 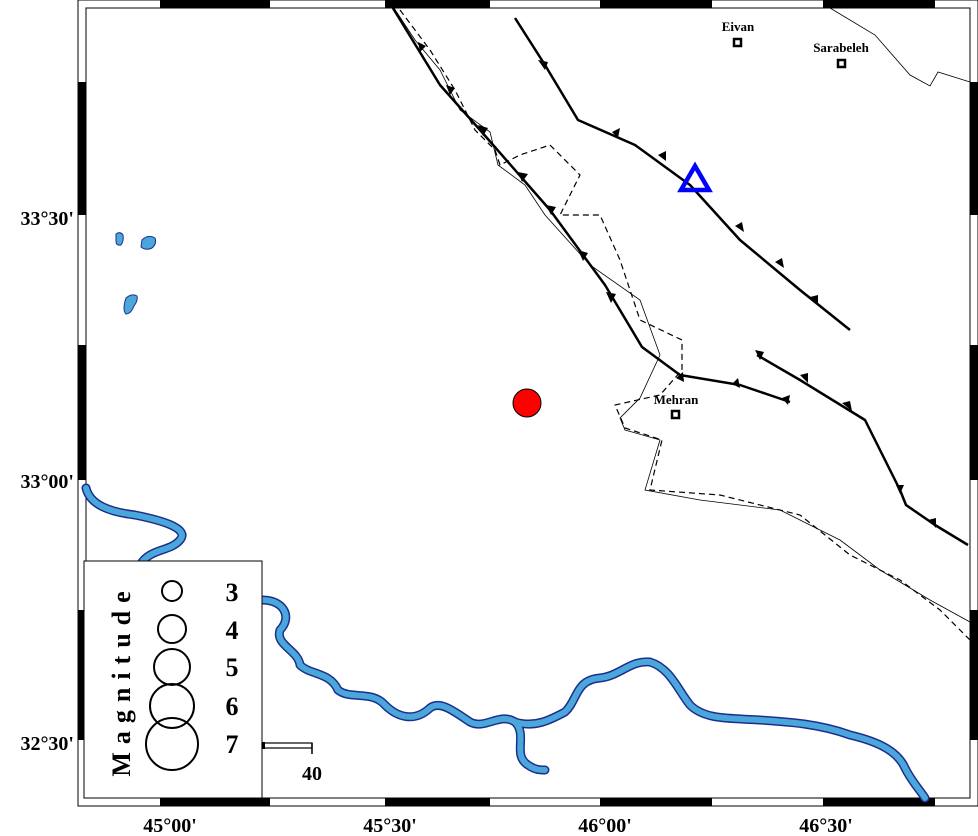 I want to click on legend-mag: 5, so click(x=232, y=667).